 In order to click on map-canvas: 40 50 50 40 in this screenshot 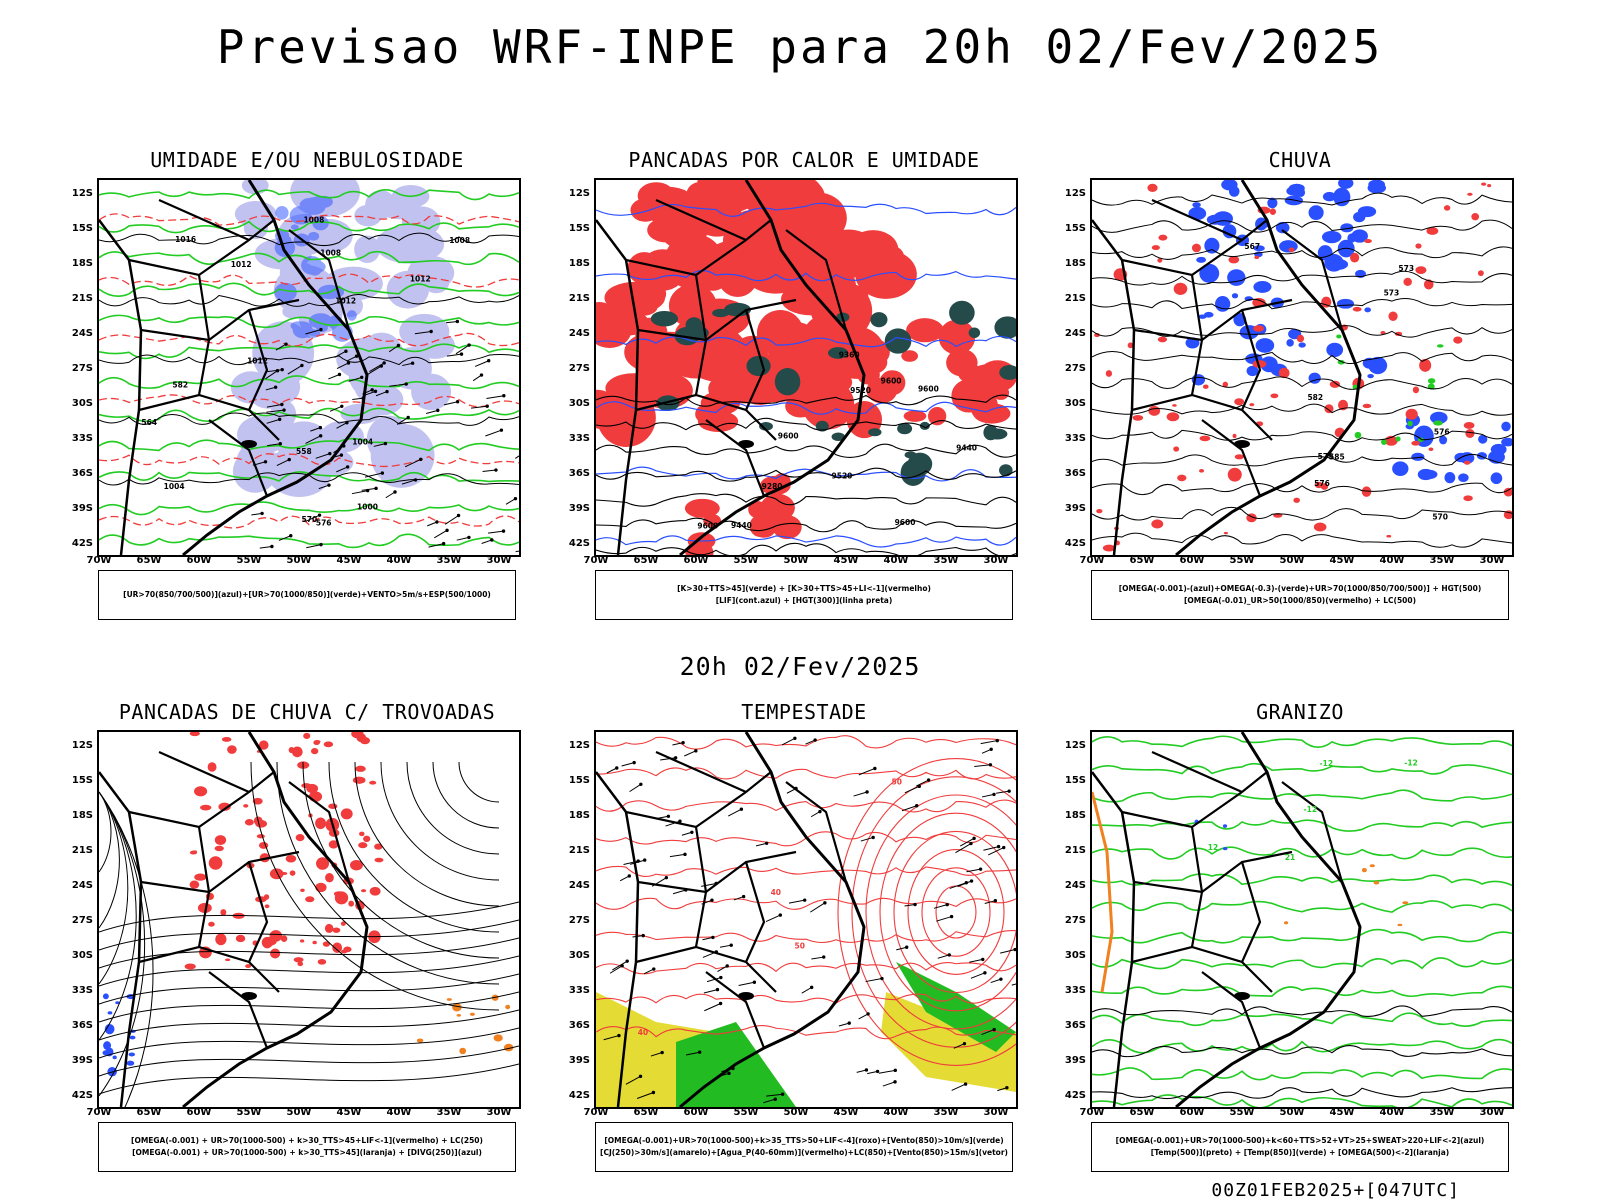, I will do `click(806, 919)`.